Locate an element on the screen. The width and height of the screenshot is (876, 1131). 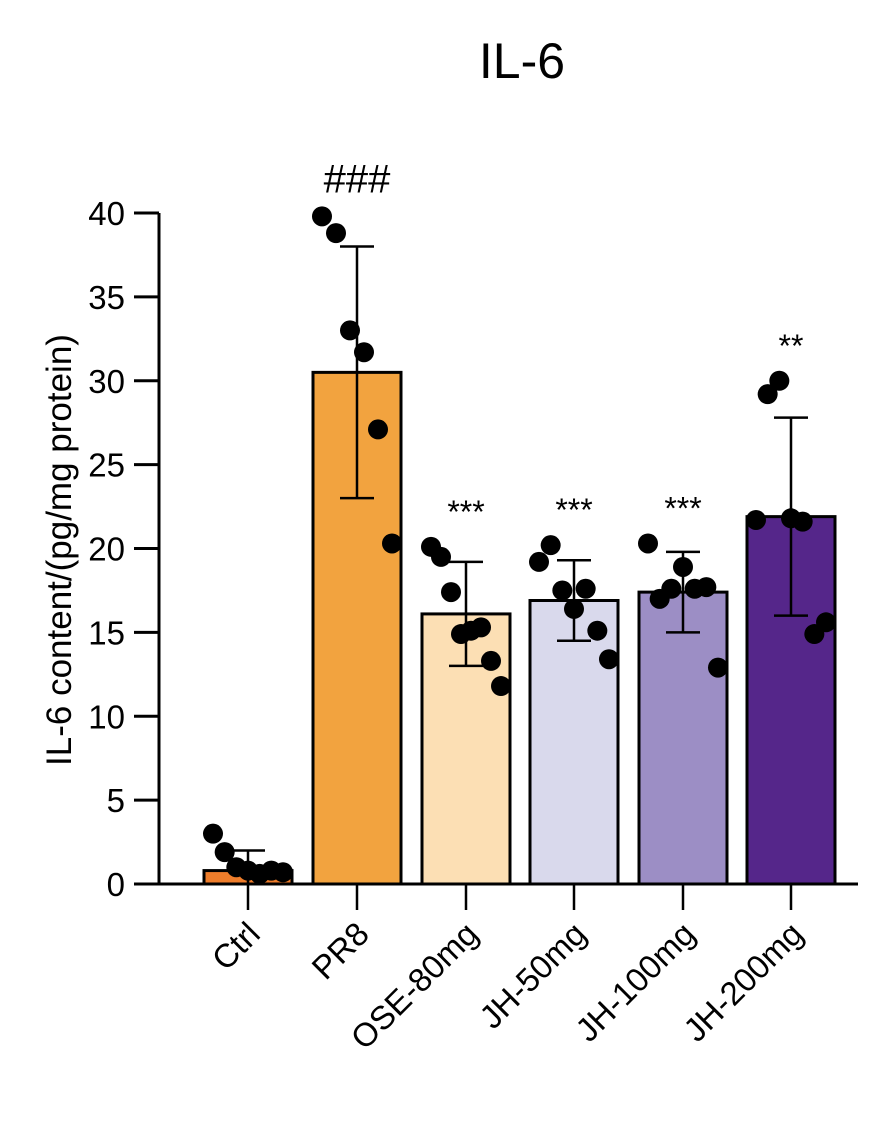
significance-label-2: *** is located at coordinates (465, 512).